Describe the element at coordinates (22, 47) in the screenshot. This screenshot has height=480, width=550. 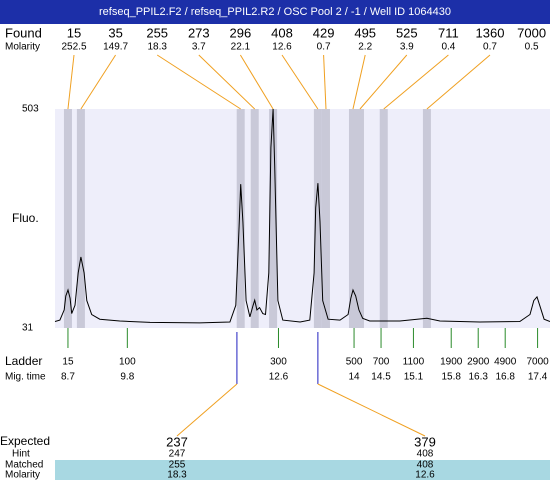
I see `molarity-label: Molarity` at that location.